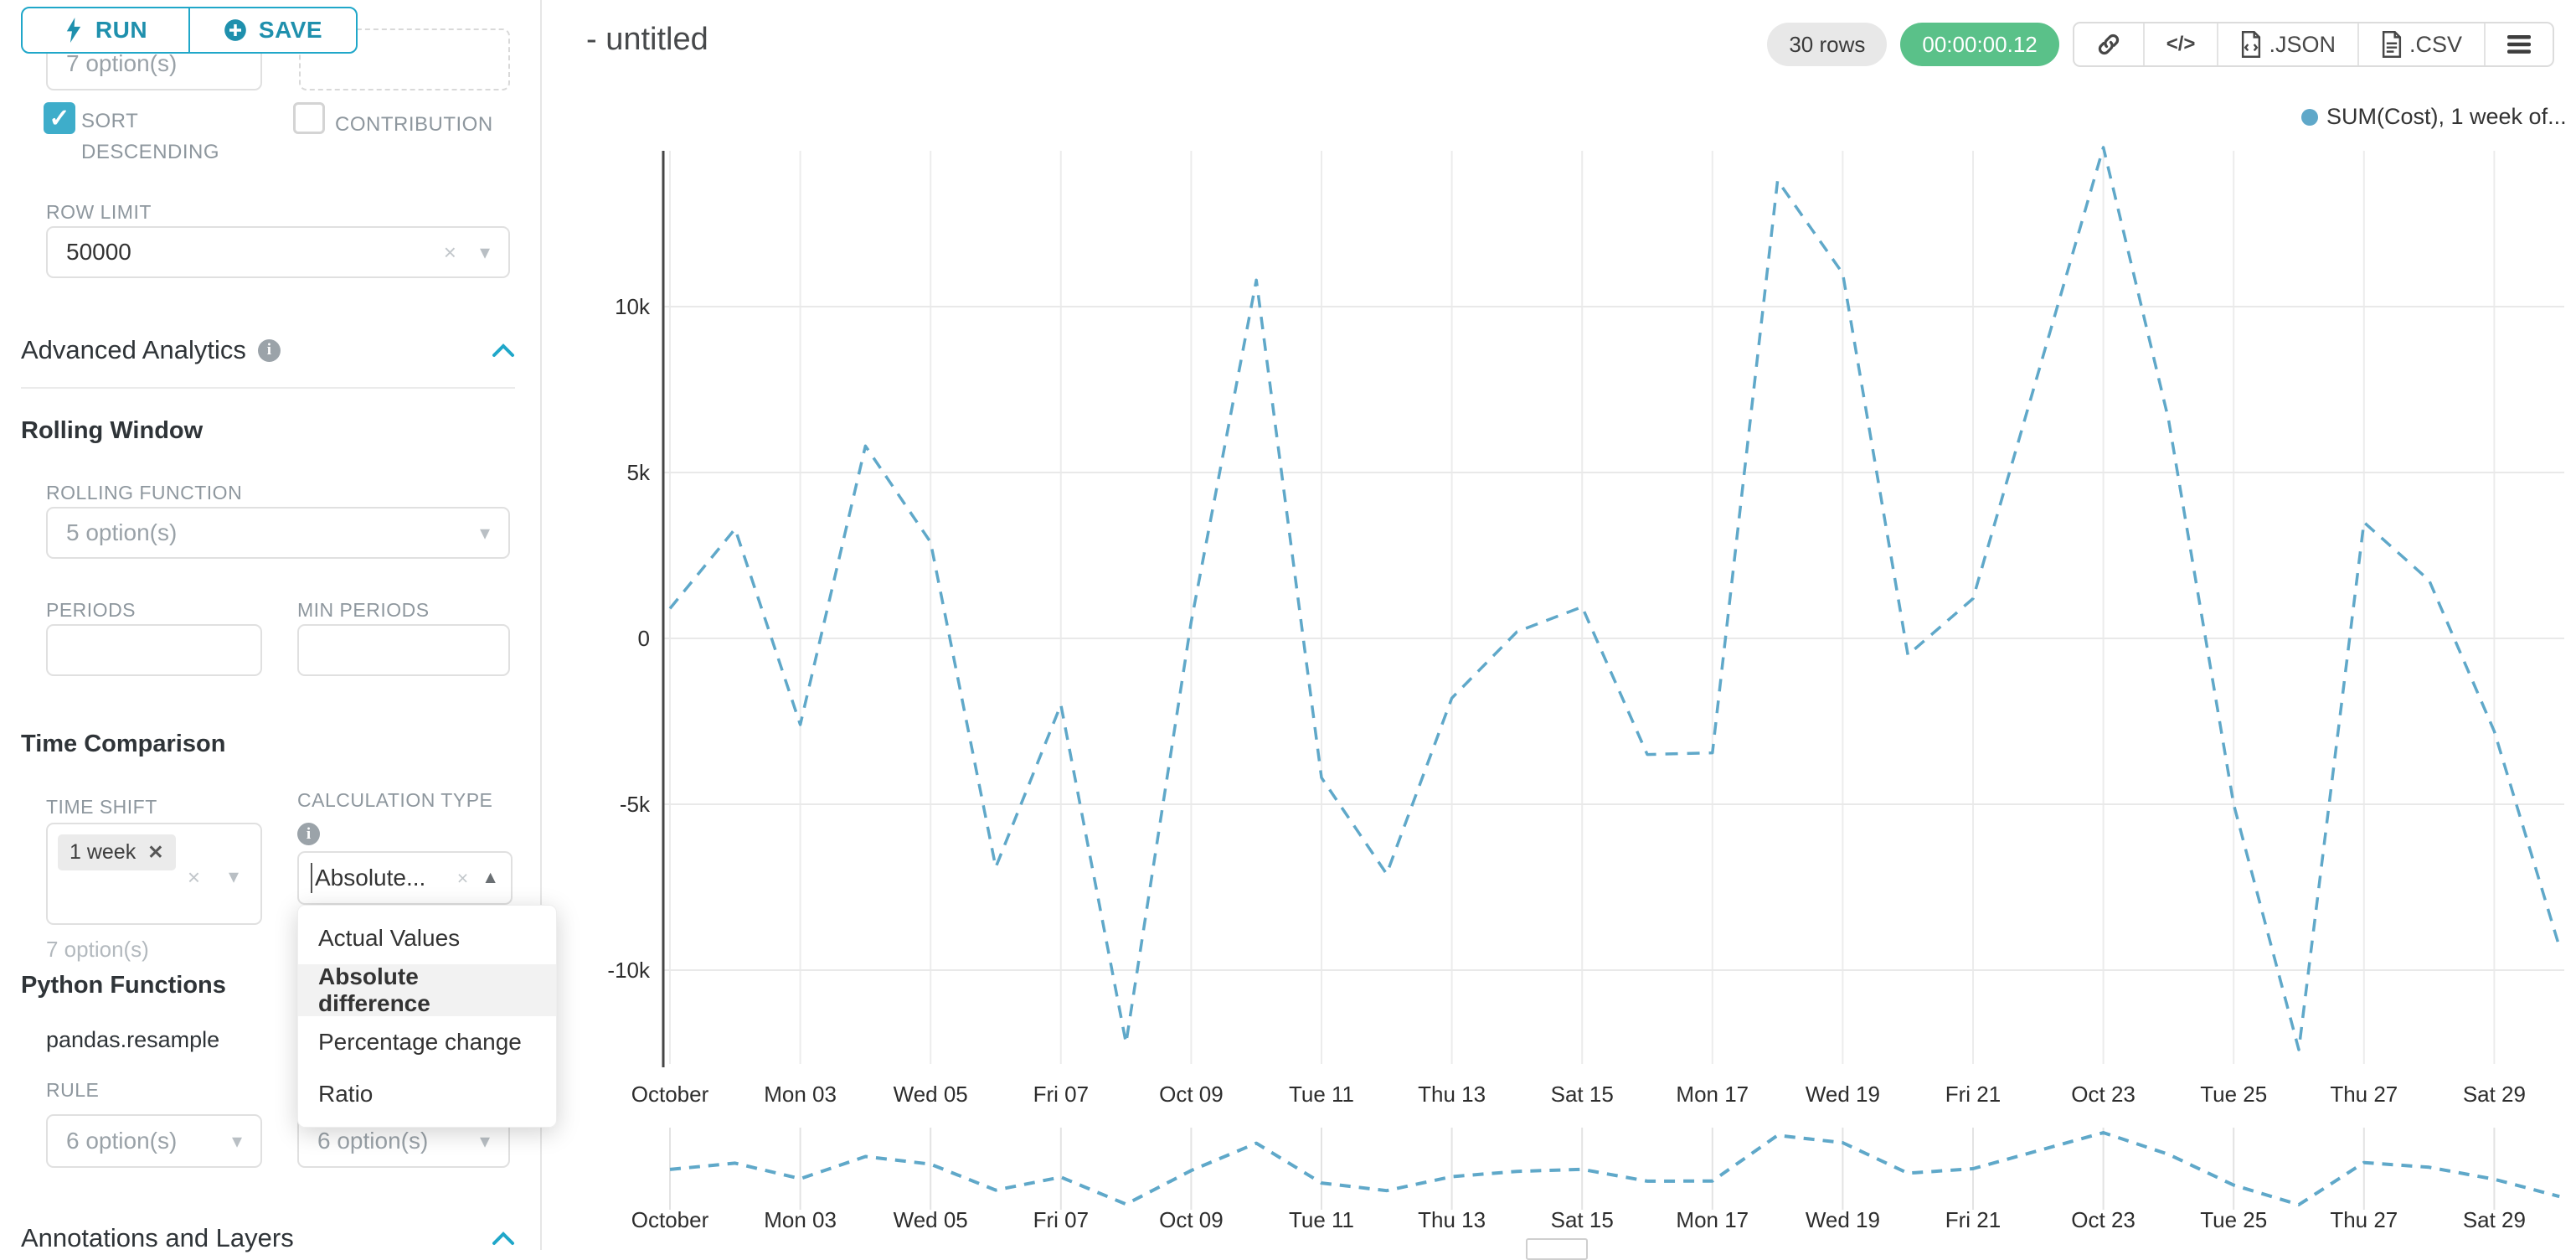  I want to click on advanced-analytics-header: Advanced Analytics, so click(133, 349).